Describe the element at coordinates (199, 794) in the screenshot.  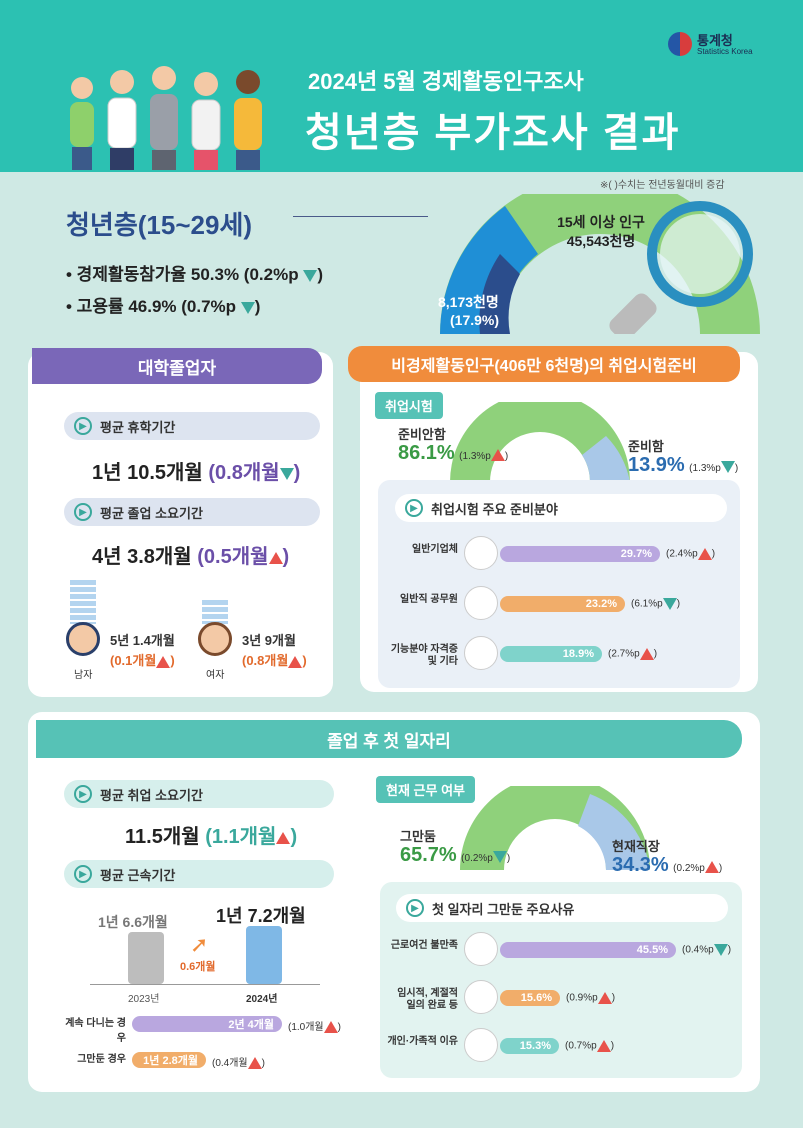
I see `search-pill: ▶ 평균 취업 소요기간` at that location.